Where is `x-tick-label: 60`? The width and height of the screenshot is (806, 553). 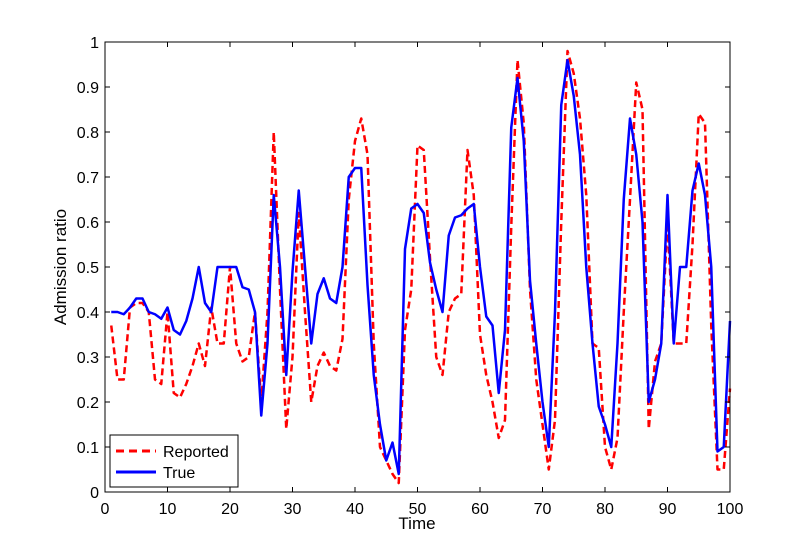 x-tick-label: 60 is located at coordinates (480, 509).